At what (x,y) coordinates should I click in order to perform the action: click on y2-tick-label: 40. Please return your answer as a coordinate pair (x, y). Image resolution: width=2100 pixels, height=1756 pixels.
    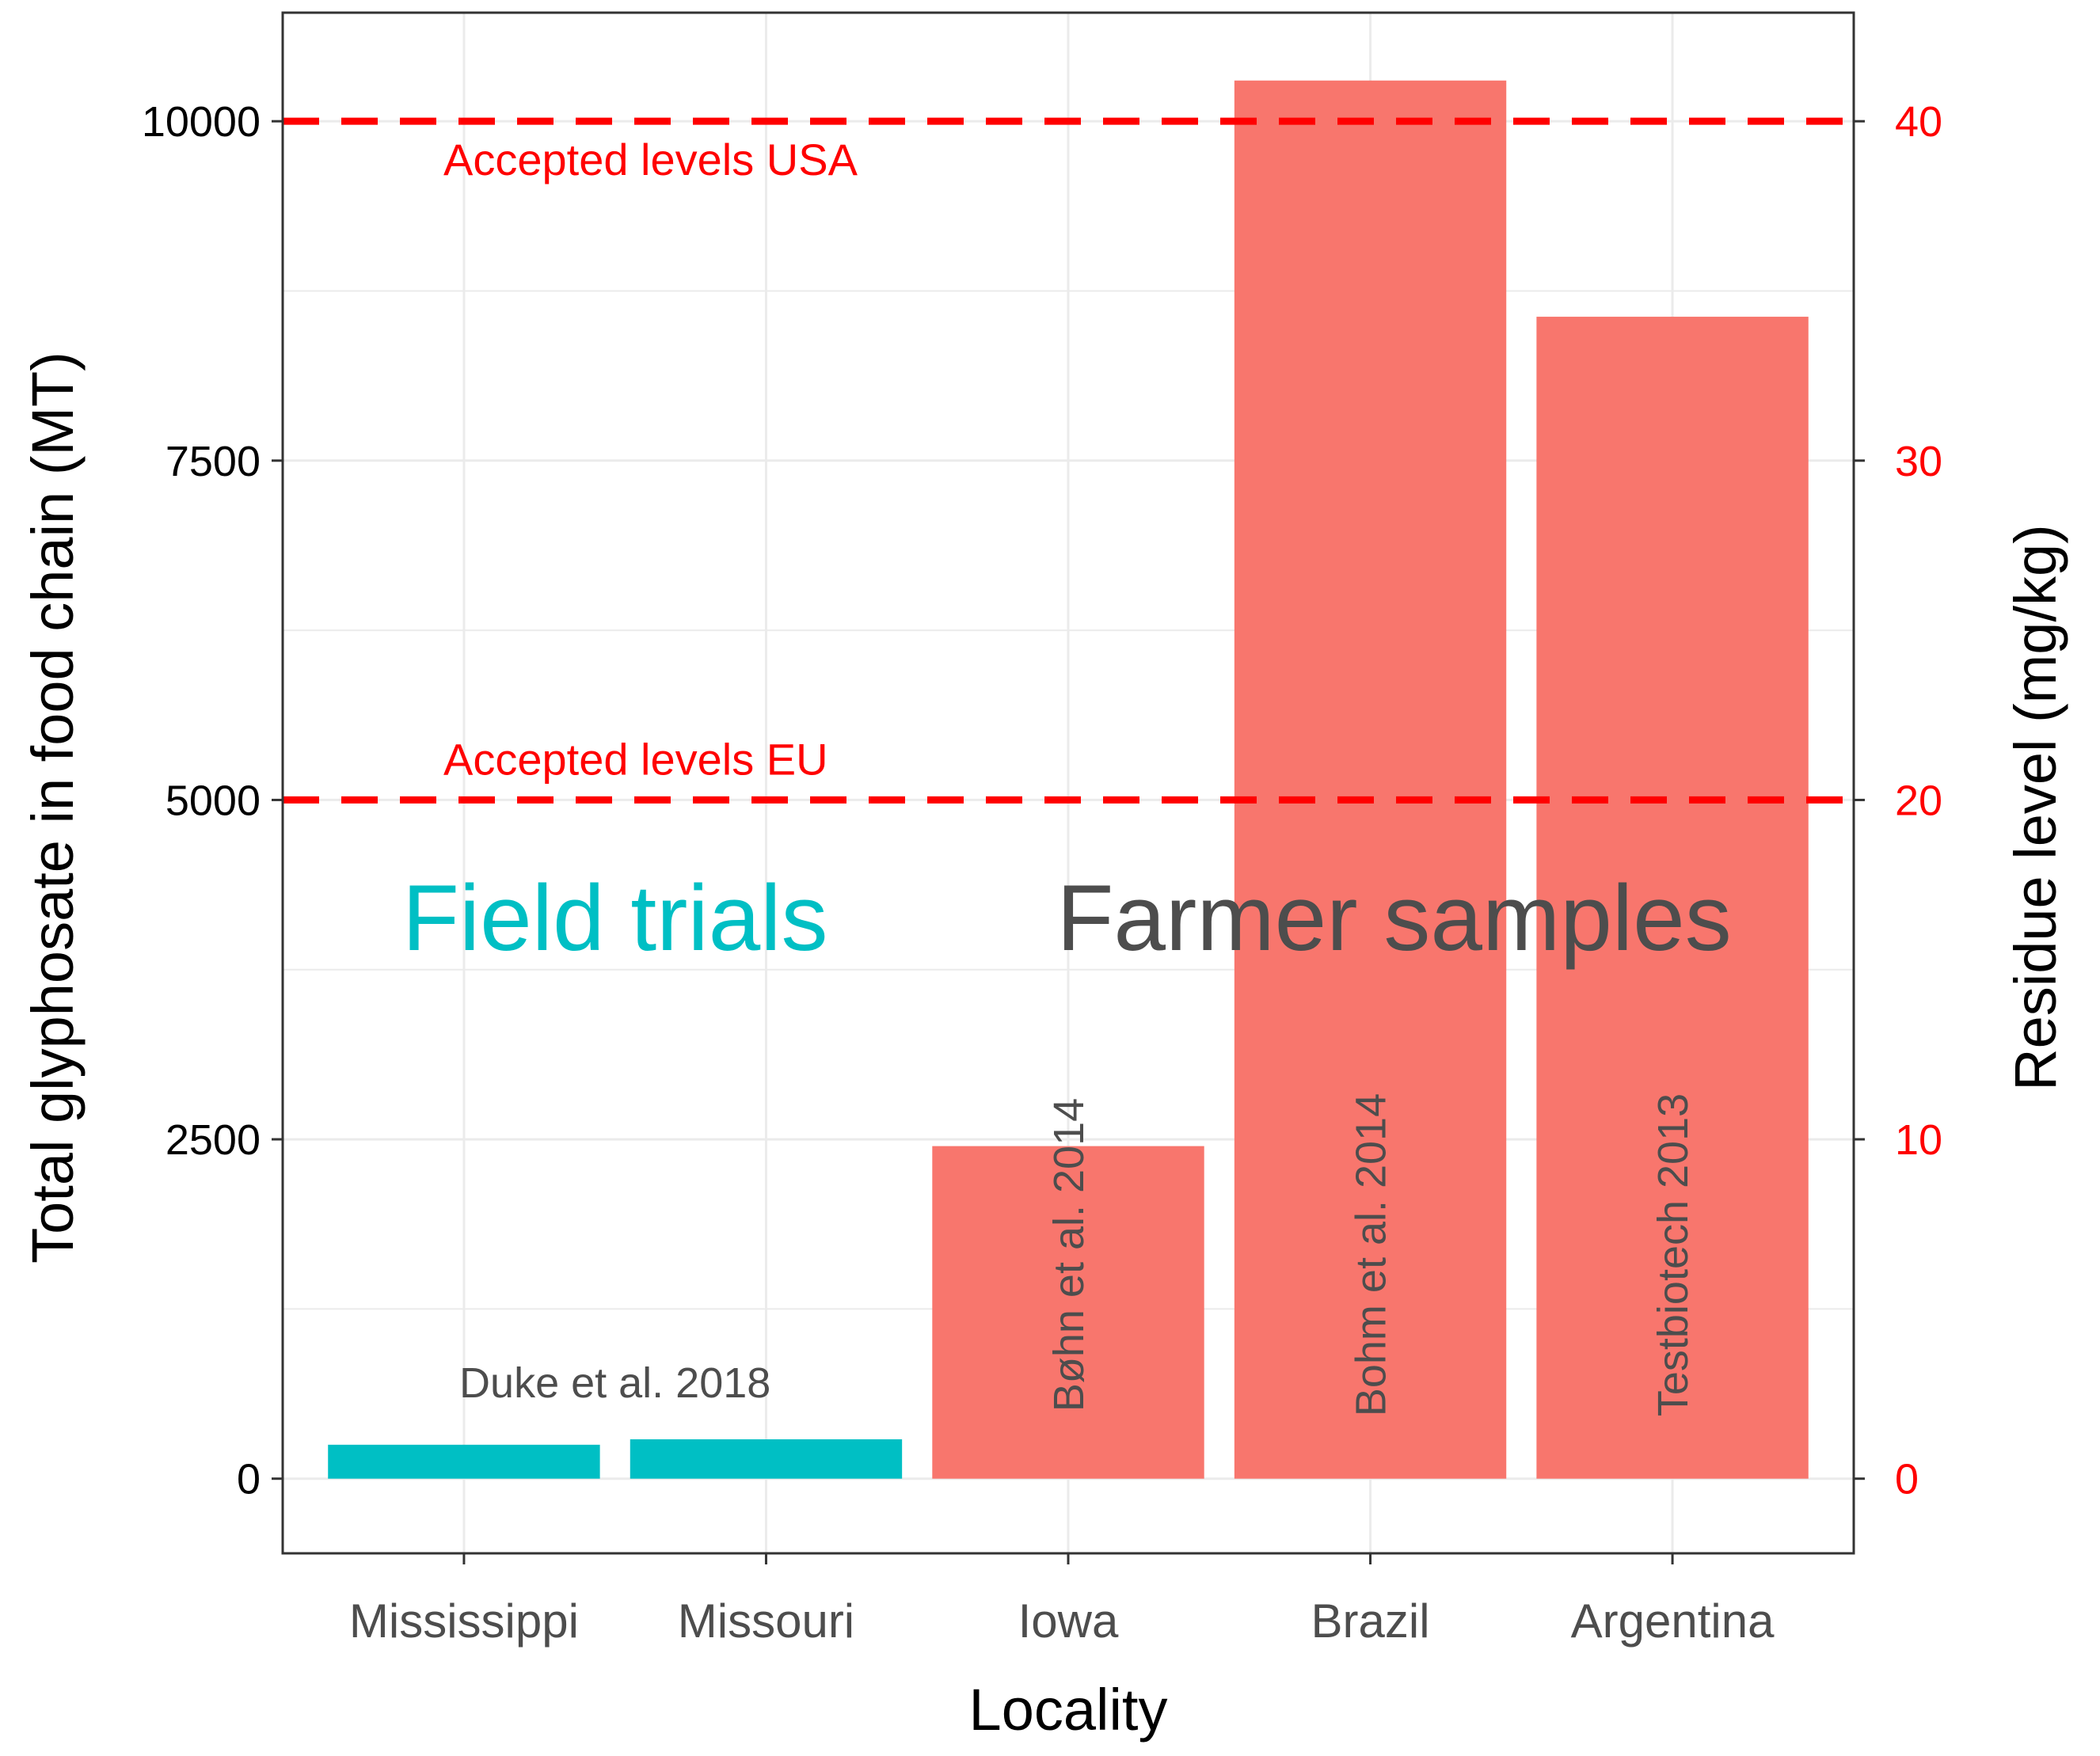
    Looking at the image, I should click on (1918, 122).